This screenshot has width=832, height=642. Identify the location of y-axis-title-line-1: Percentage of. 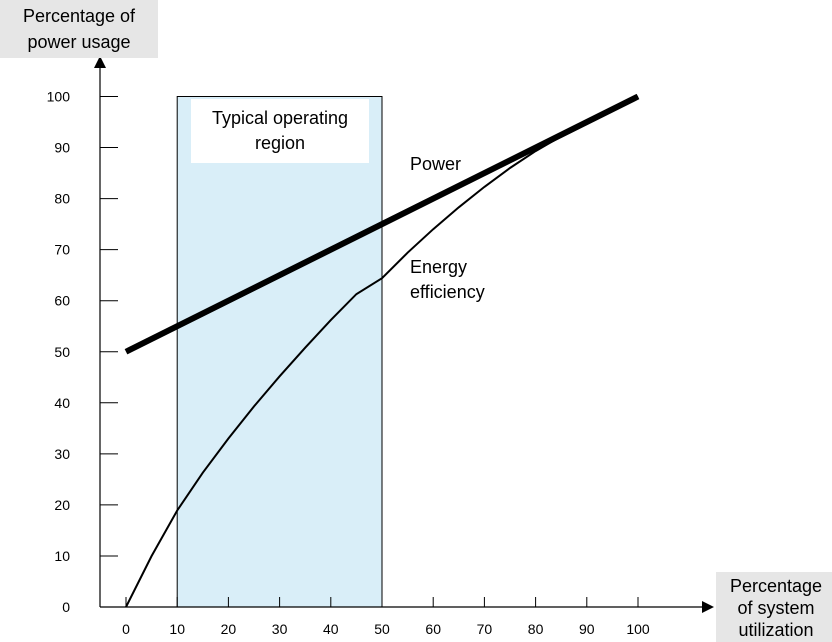
(79, 16).